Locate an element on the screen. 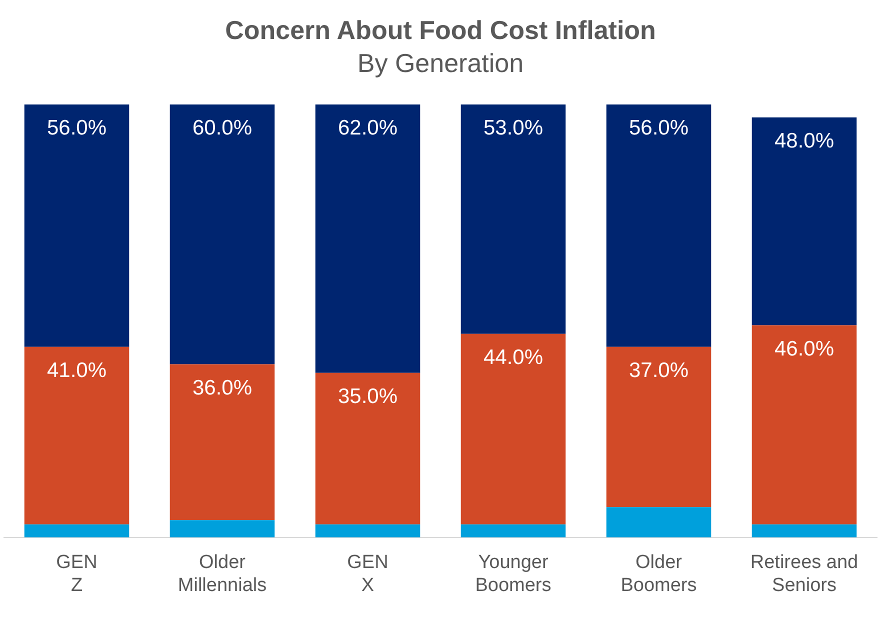 This screenshot has height=641, width=885. x-tick-label: GEN X is located at coordinates (367, 574).